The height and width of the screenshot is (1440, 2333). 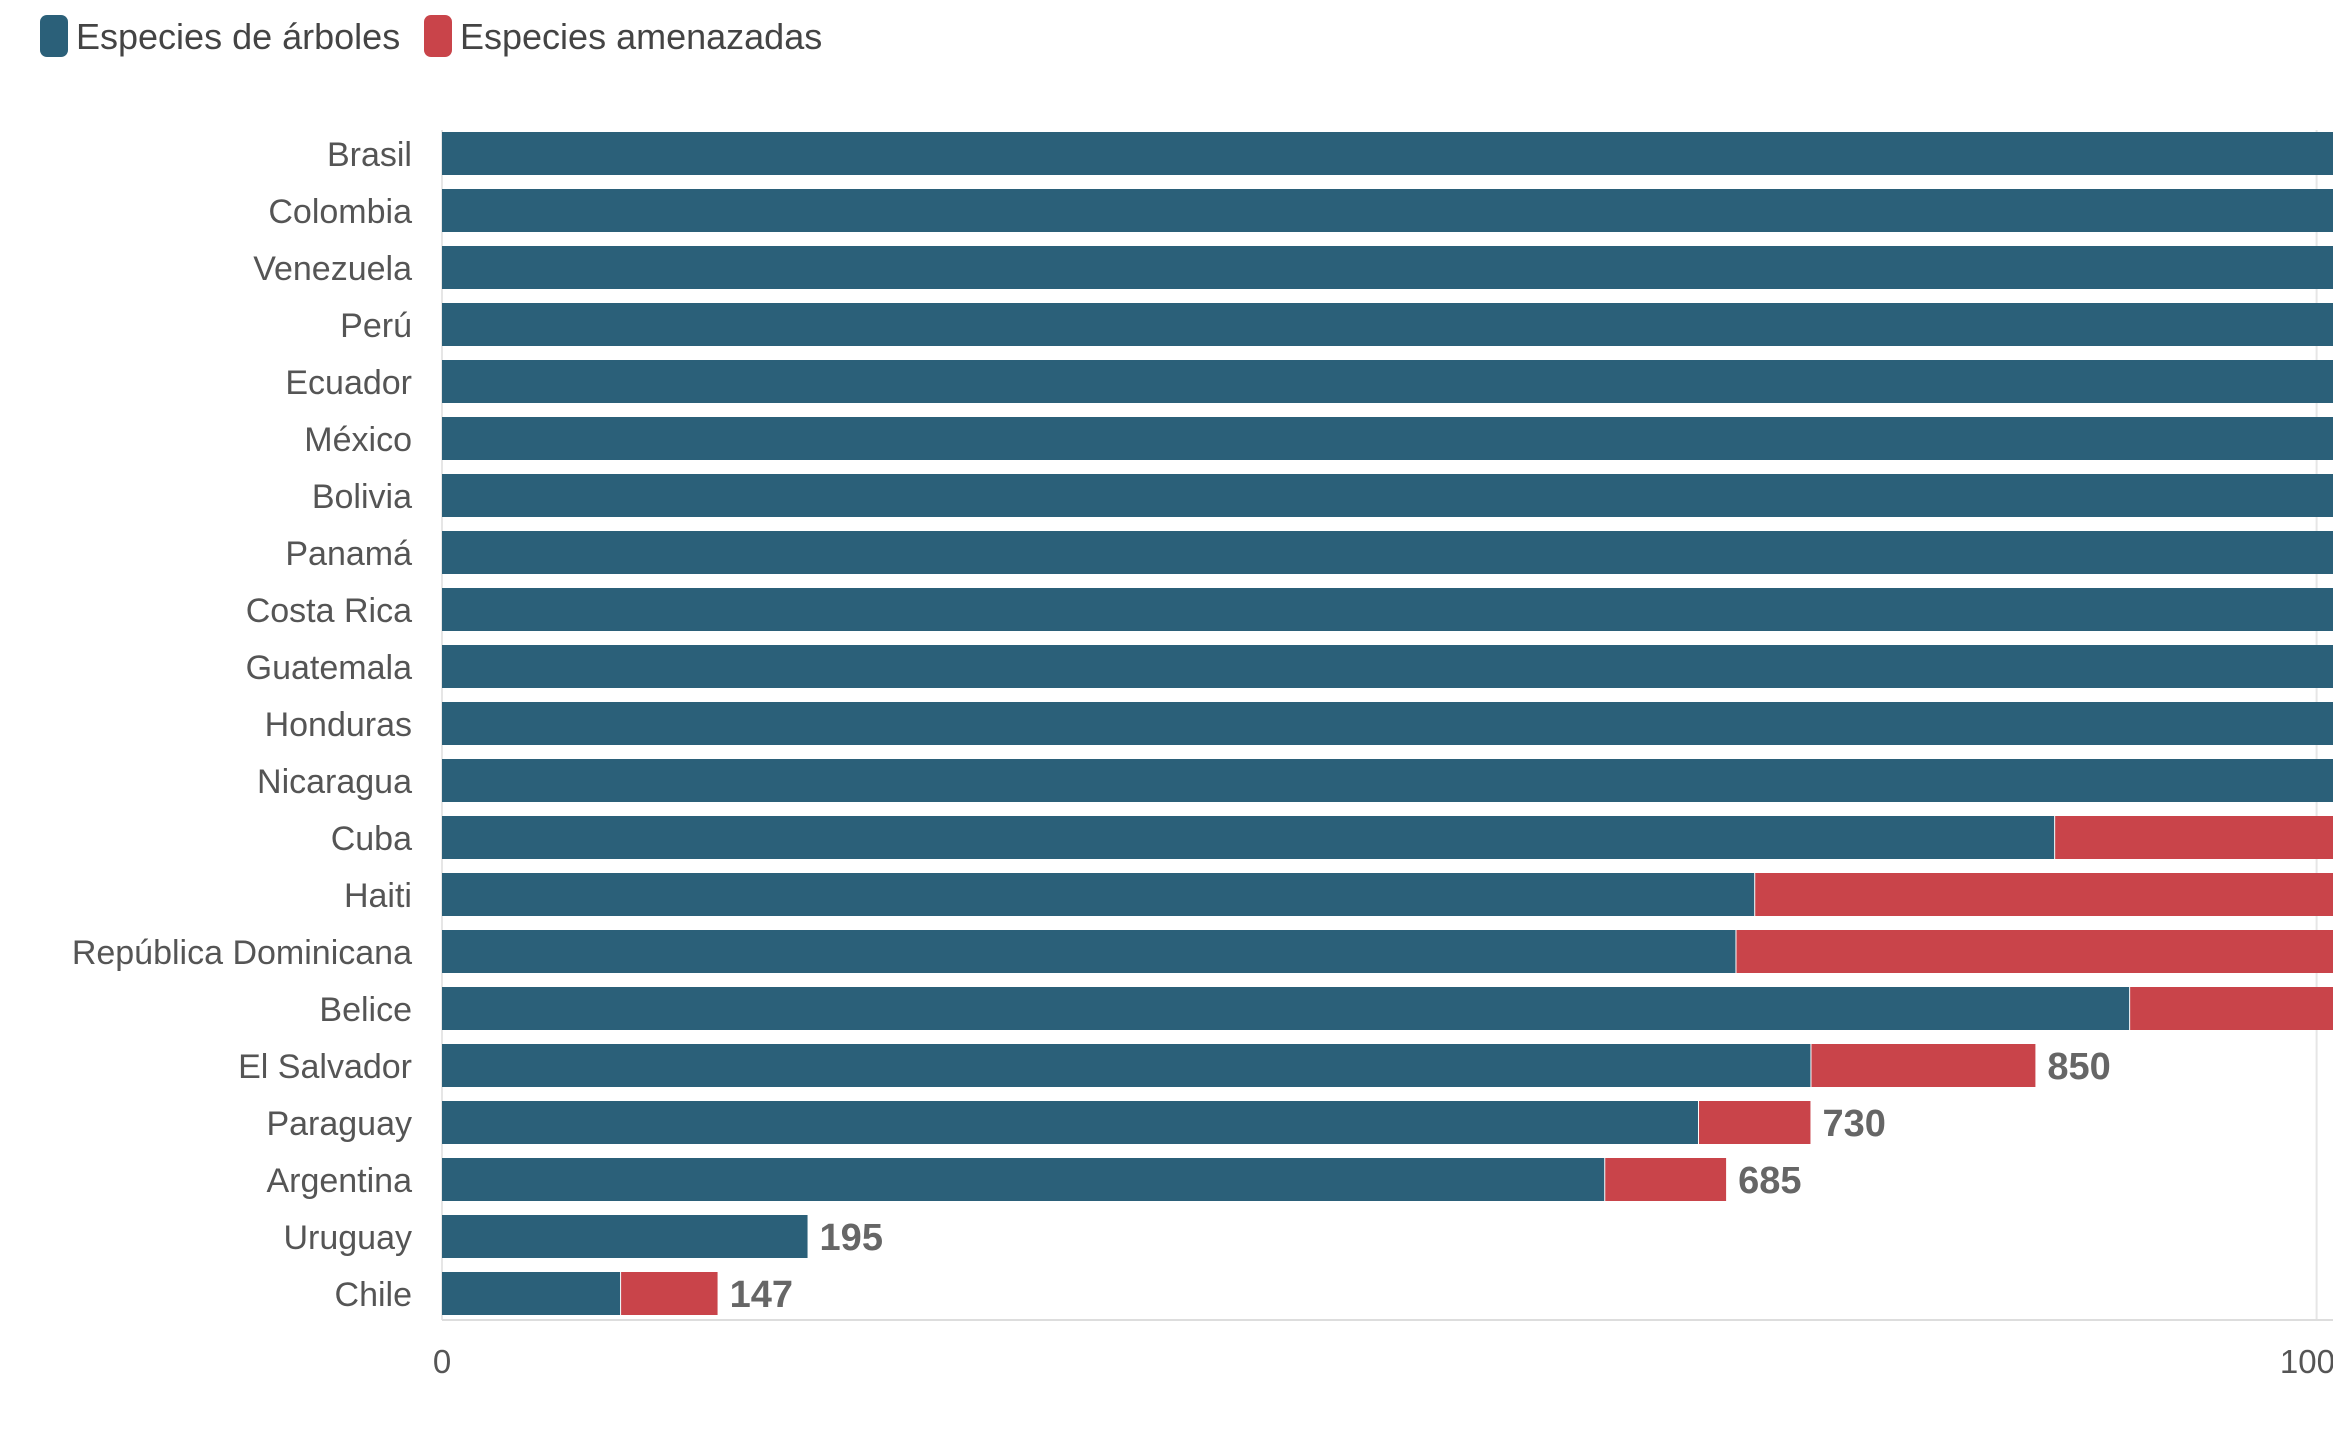 I want to click on bar-colombia-trees, so click(x=1387, y=210).